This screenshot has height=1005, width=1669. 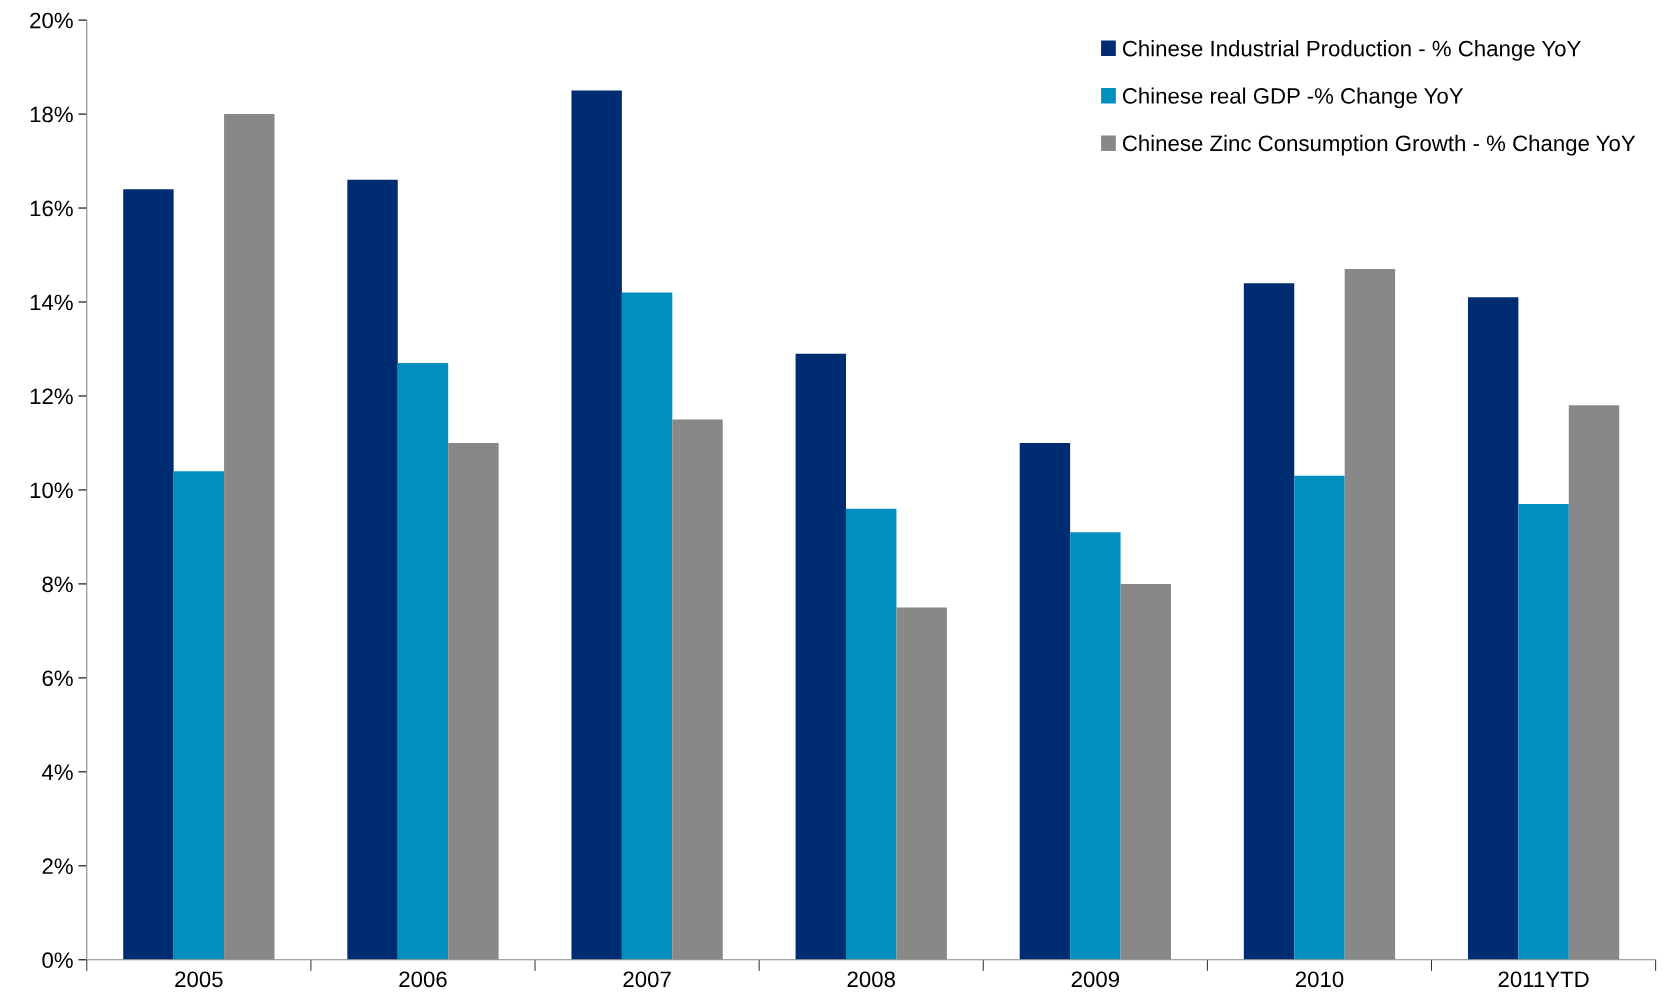 I want to click on y-tick-label: 10%, so click(x=51, y=490).